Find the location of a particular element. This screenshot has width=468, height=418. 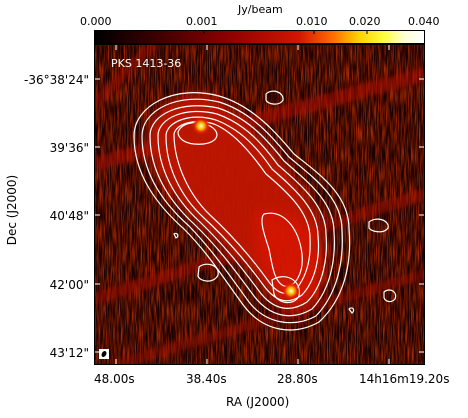

y-tick-label: 42'00" is located at coordinates (69, 285).